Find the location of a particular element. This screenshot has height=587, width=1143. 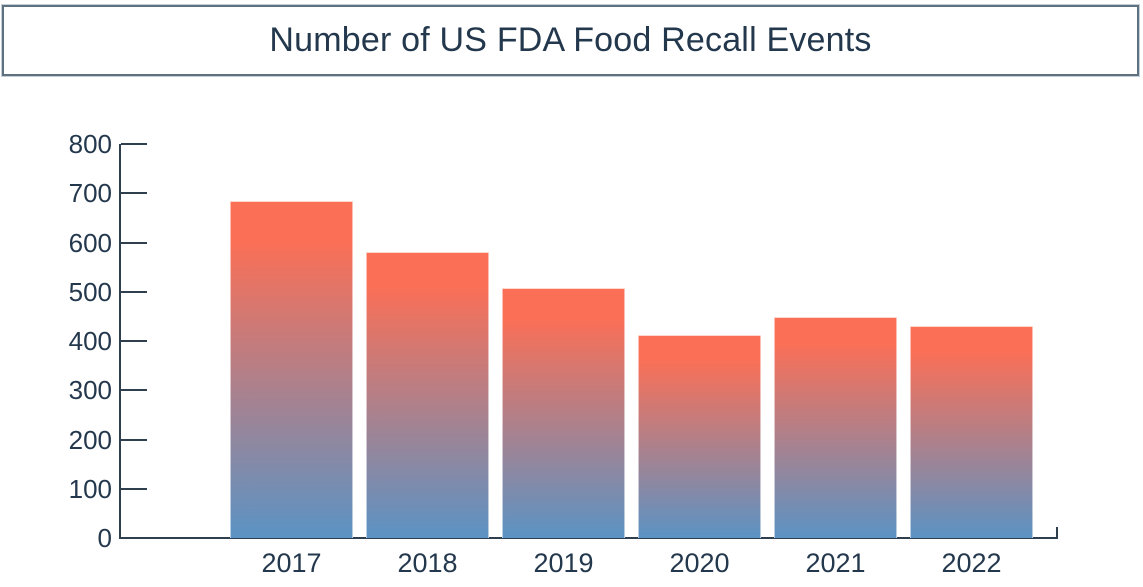

bar-2018 is located at coordinates (427, 395).